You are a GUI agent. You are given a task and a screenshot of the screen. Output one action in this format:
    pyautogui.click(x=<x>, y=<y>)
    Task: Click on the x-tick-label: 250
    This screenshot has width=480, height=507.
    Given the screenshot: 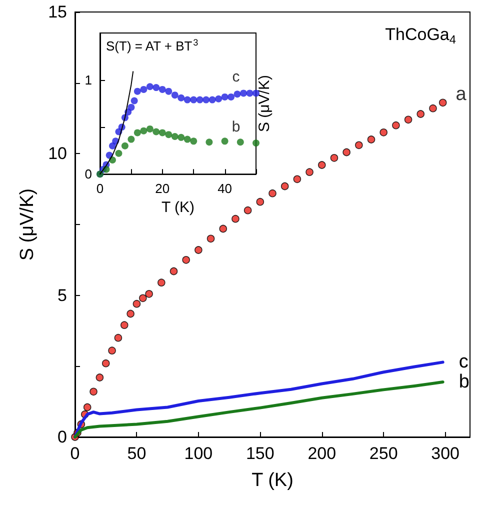 What is the action you would take?
    pyautogui.click(x=383, y=453)
    